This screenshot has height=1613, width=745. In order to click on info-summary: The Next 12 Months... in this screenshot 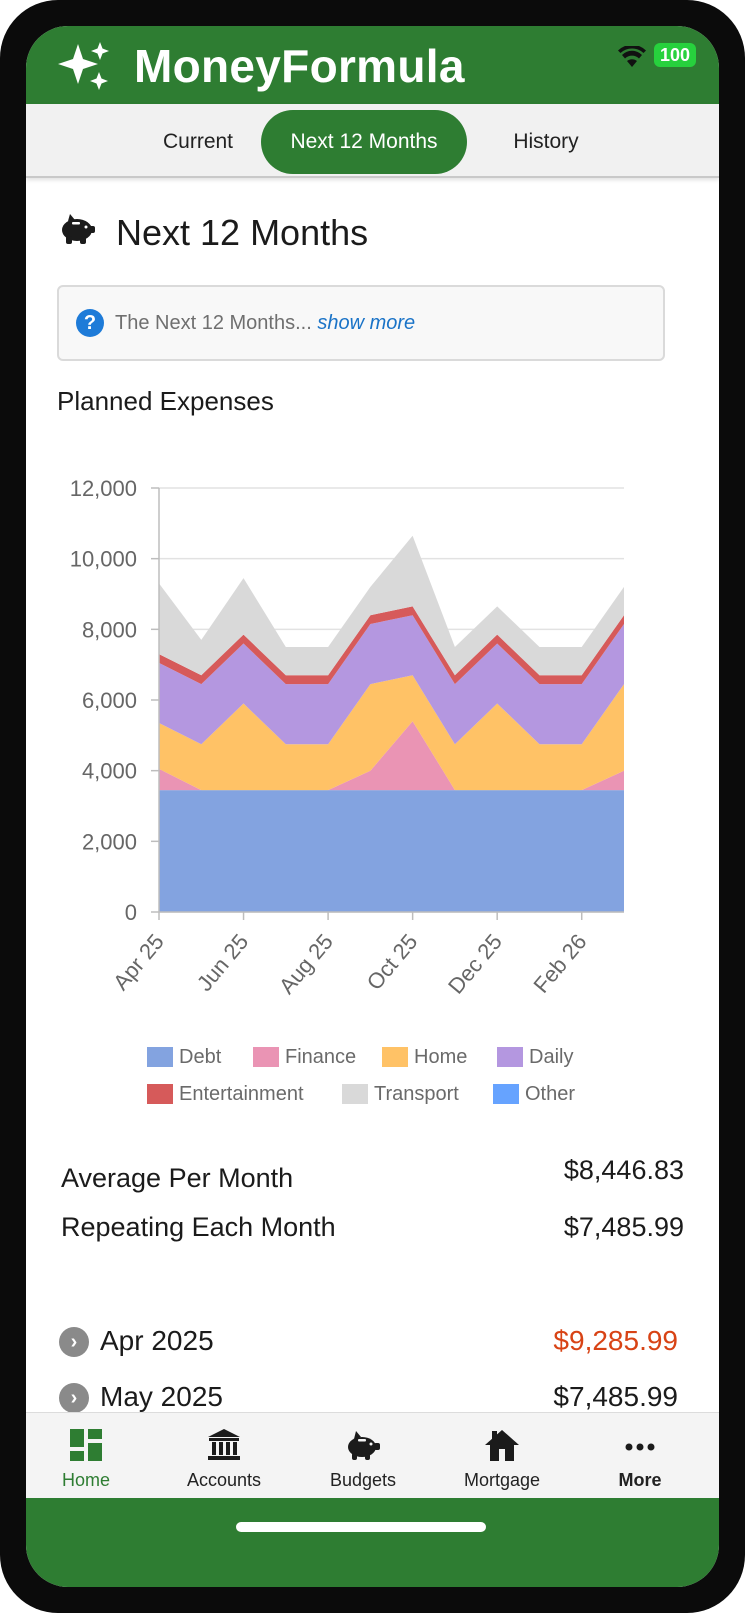, I will do `click(213, 323)`.